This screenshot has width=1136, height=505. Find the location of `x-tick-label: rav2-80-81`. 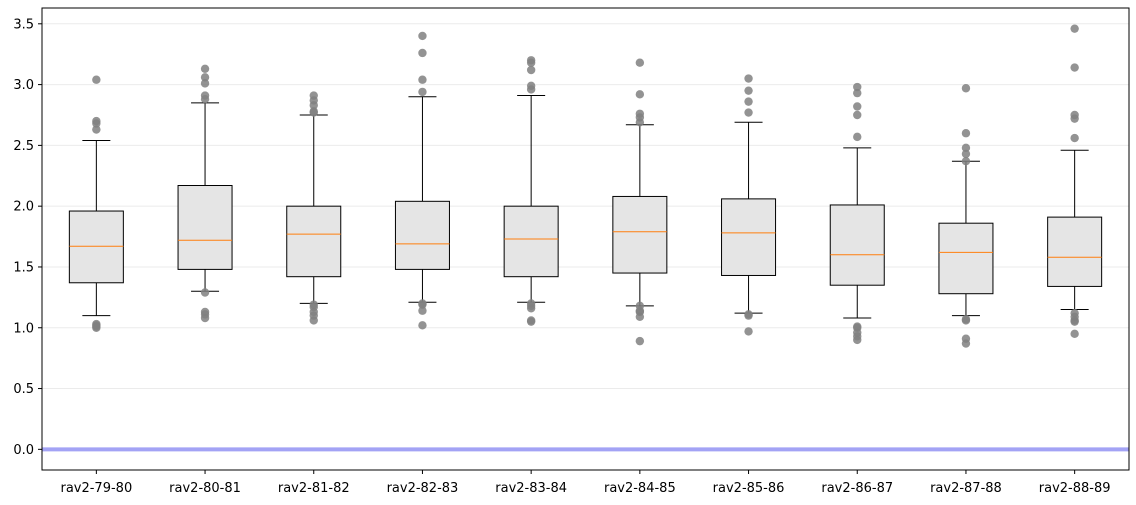

x-tick-label: rav2-80-81 is located at coordinates (205, 488).